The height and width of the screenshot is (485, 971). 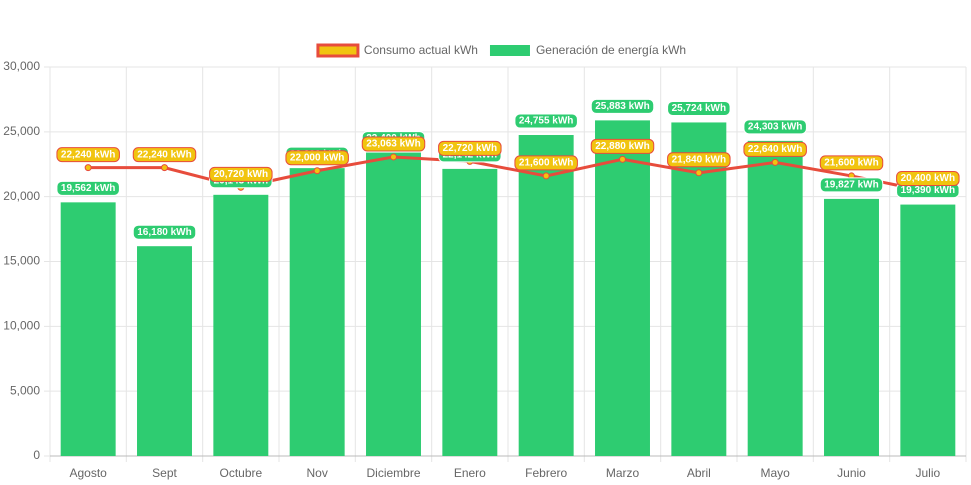 I want to click on value-label-text: 25,883 kWh, so click(x=622, y=106).